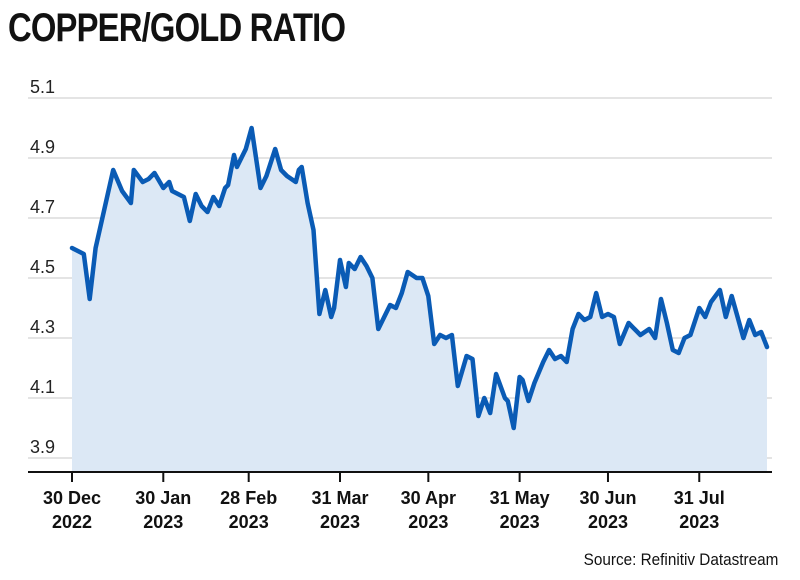  Describe the element at coordinates (42, 327) in the screenshot. I see `y-tick-label: 4.3` at that location.